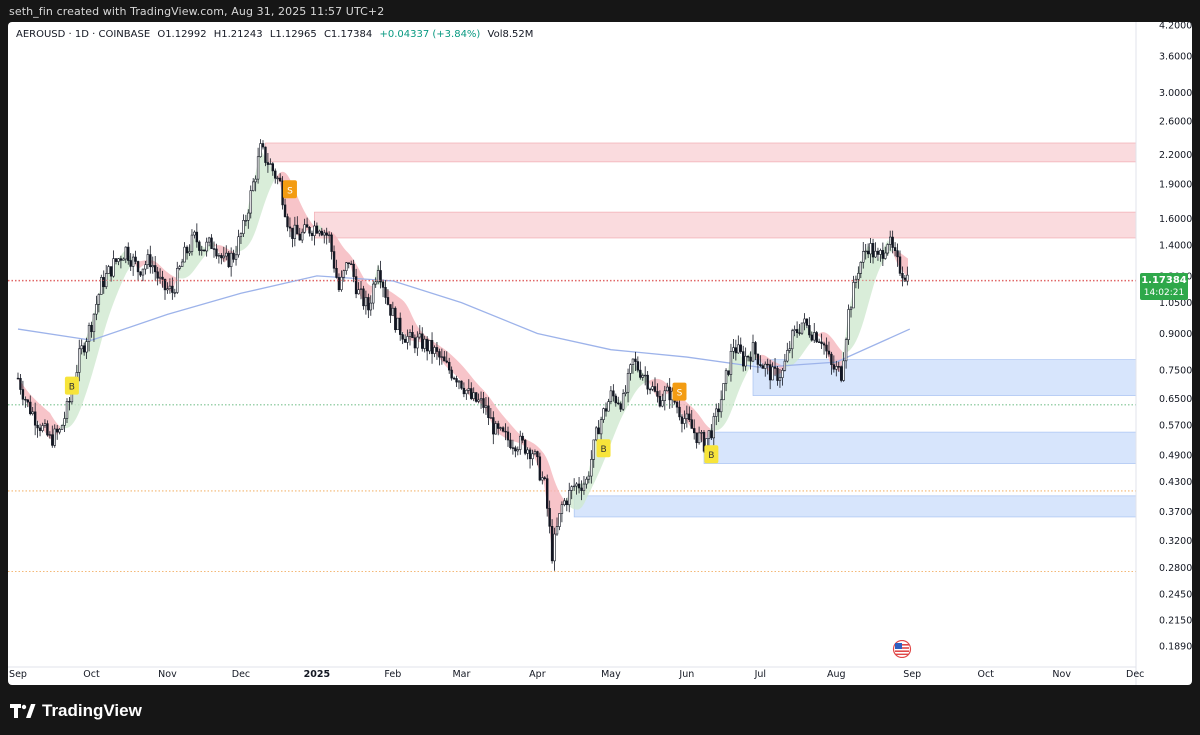  Describe the element at coordinates (760, 674) in the screenshot. I see `x-tick-label: Jul` at that location.